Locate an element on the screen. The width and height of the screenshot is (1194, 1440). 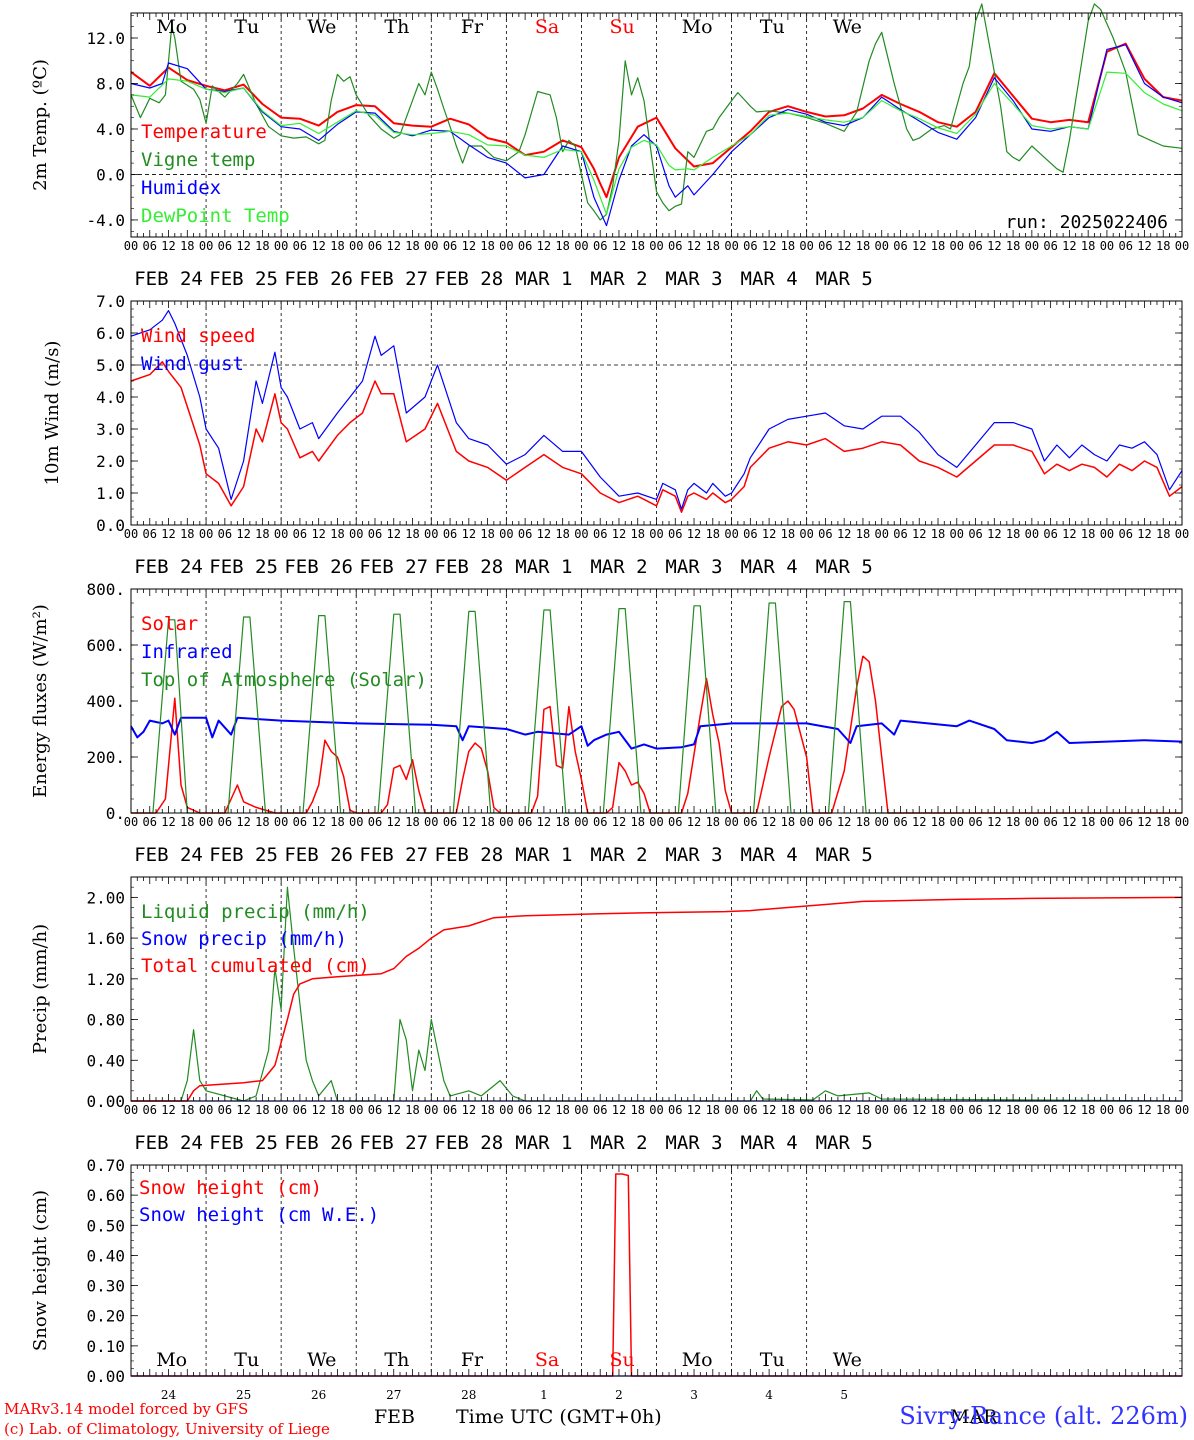
day-abbrev: Tu is located at coordinates (772, 27).